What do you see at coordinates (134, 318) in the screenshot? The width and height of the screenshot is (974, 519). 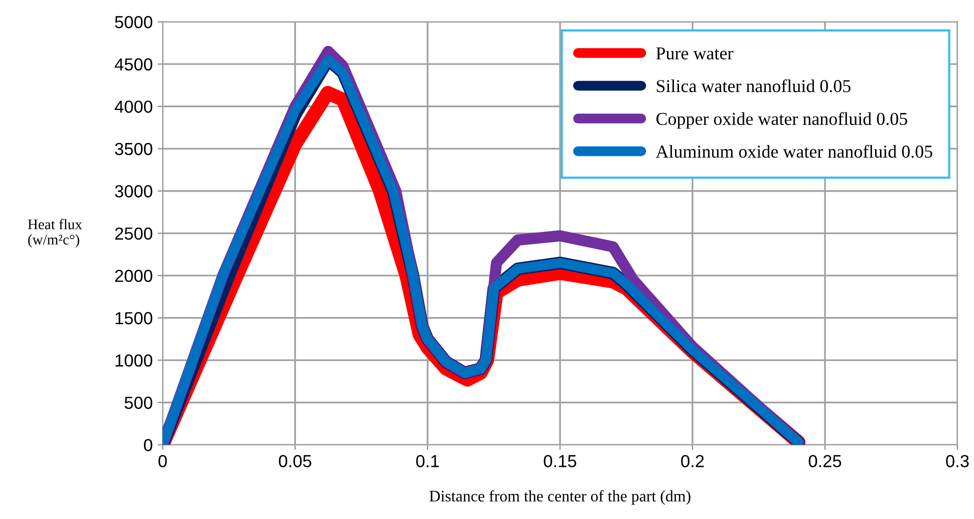 I see `y-tick-label: 1500` at bounding box center [134, 318].